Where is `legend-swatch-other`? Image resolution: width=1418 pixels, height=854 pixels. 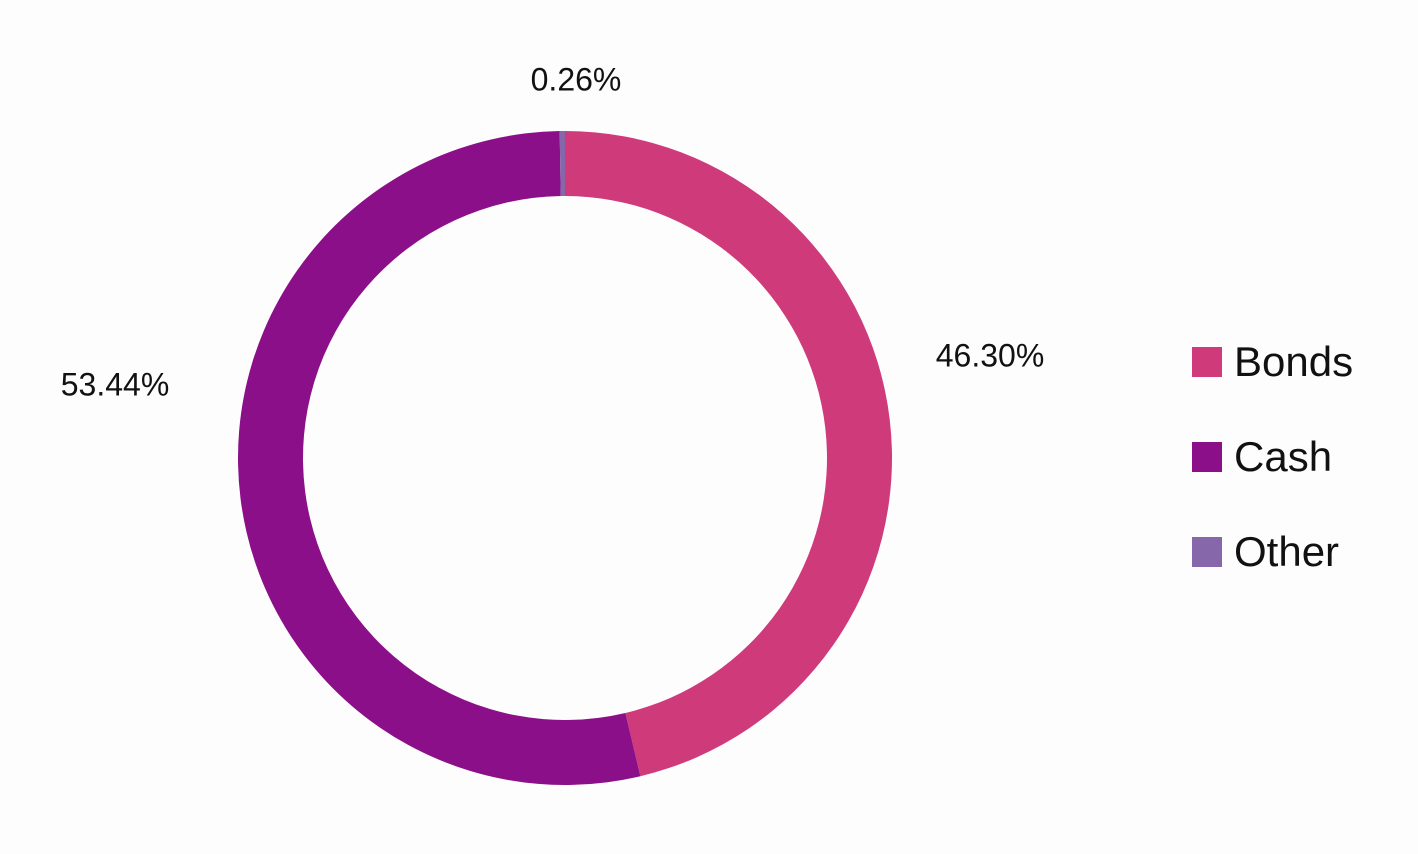
legend-swatch-other is located at coordinates (1207, 552).